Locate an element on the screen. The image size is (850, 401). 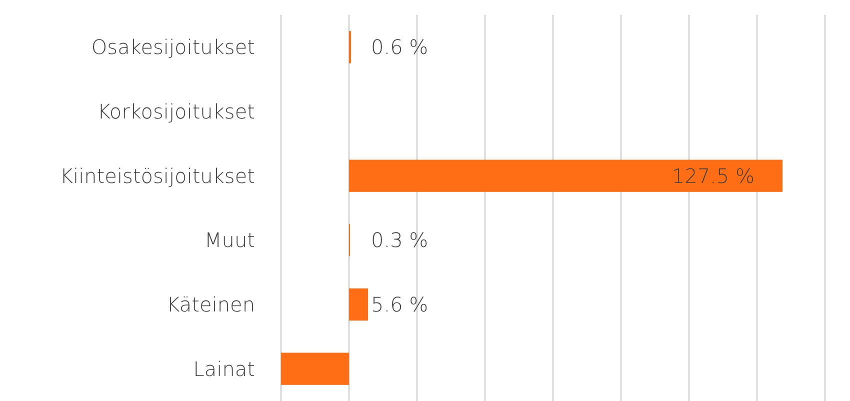
data-label: 0.6 % is located at coordinates (399, 47).